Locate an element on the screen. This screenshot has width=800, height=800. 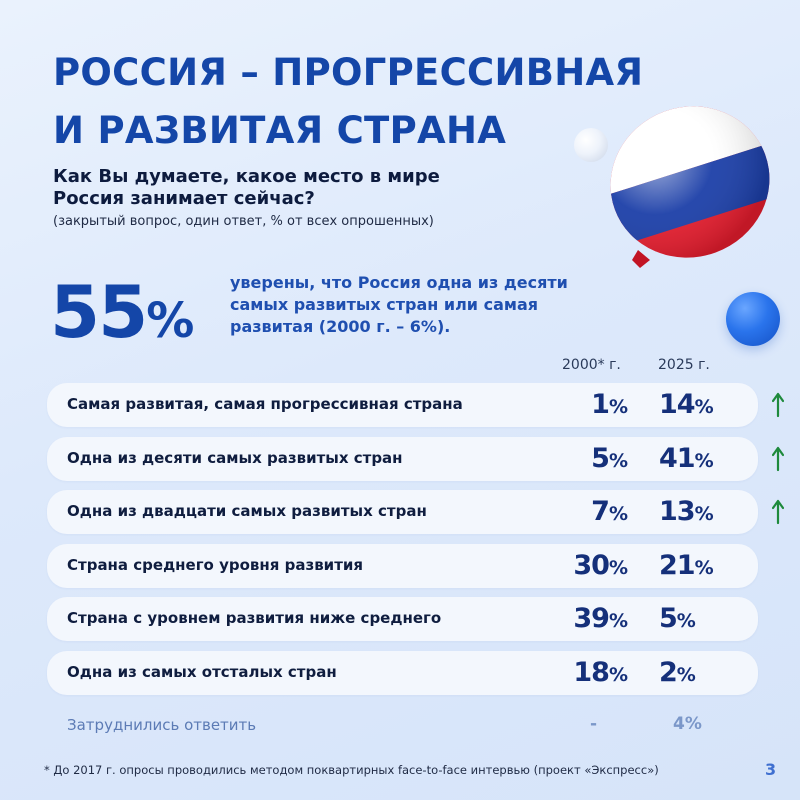
highlight-percent-sign: % is located at coordinates (170, 321).